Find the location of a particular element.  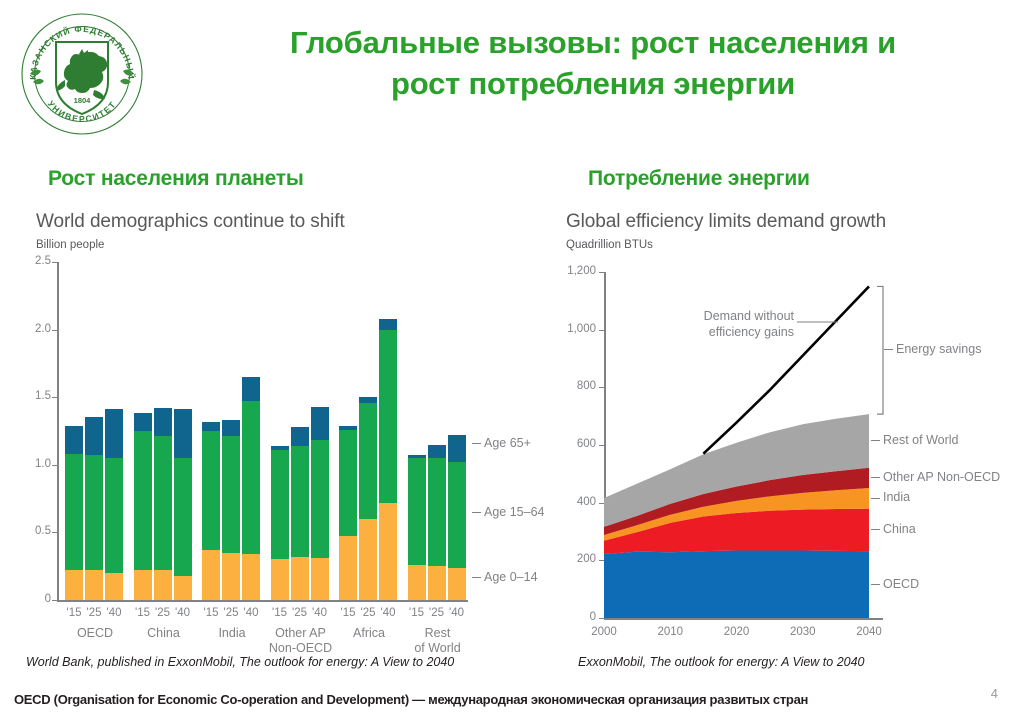

area-series-rest-of-world is located at coordinates (736, 470).